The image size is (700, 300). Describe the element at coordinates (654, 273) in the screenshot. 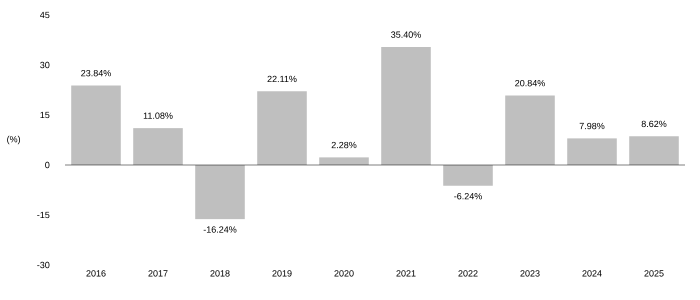

I see `x-tick-label: 2025` at that location.